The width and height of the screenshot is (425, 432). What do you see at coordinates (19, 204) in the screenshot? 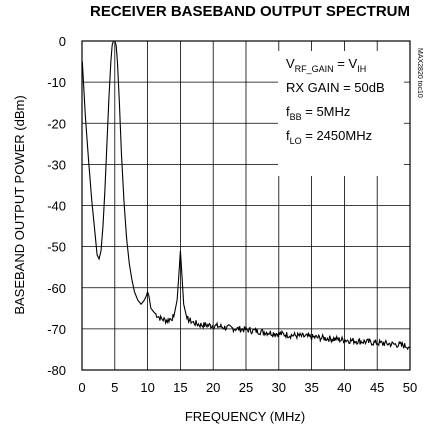
I see `y-axis-label: BASEBAND OUTPUT POWER (dBm)` at bounding box center [19, 204].